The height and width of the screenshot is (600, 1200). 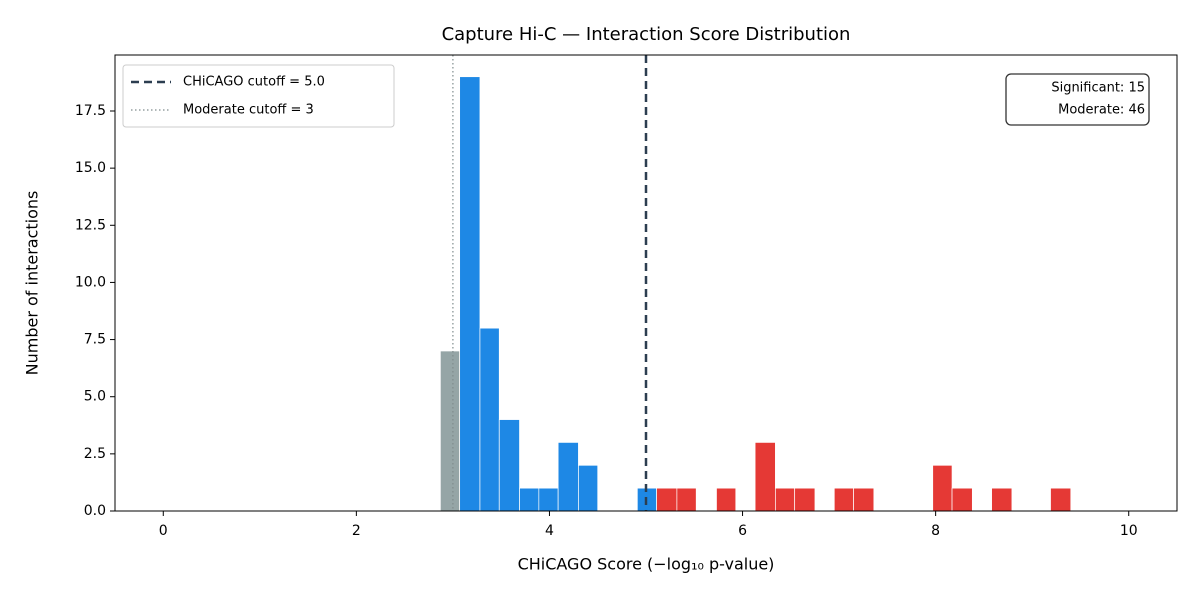 What do you see at coordinates (1129, 531) in the screenshot?
I see `x-tick-label: 10` at bounding box center [1129, 531].